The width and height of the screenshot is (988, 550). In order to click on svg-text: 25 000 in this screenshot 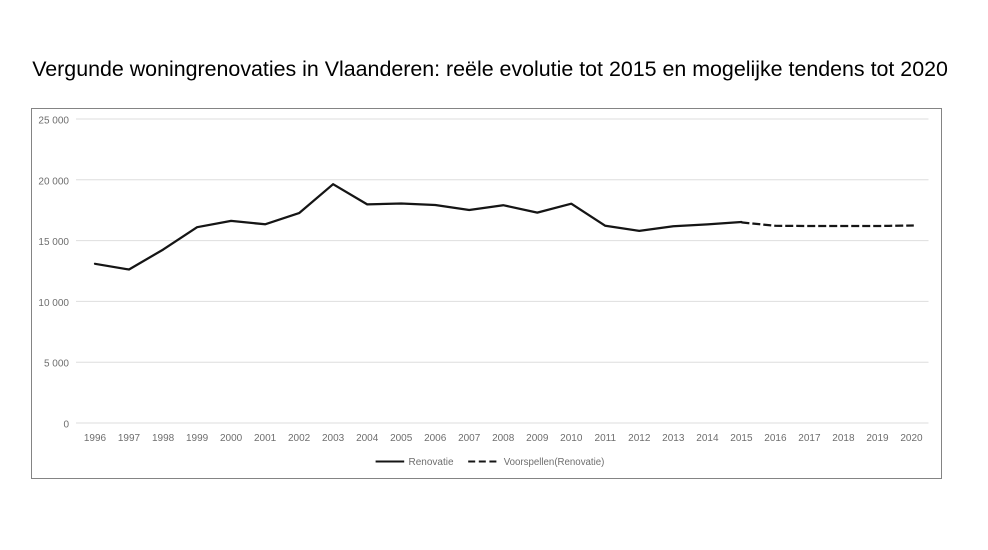, I will do `click(53, 121)`.